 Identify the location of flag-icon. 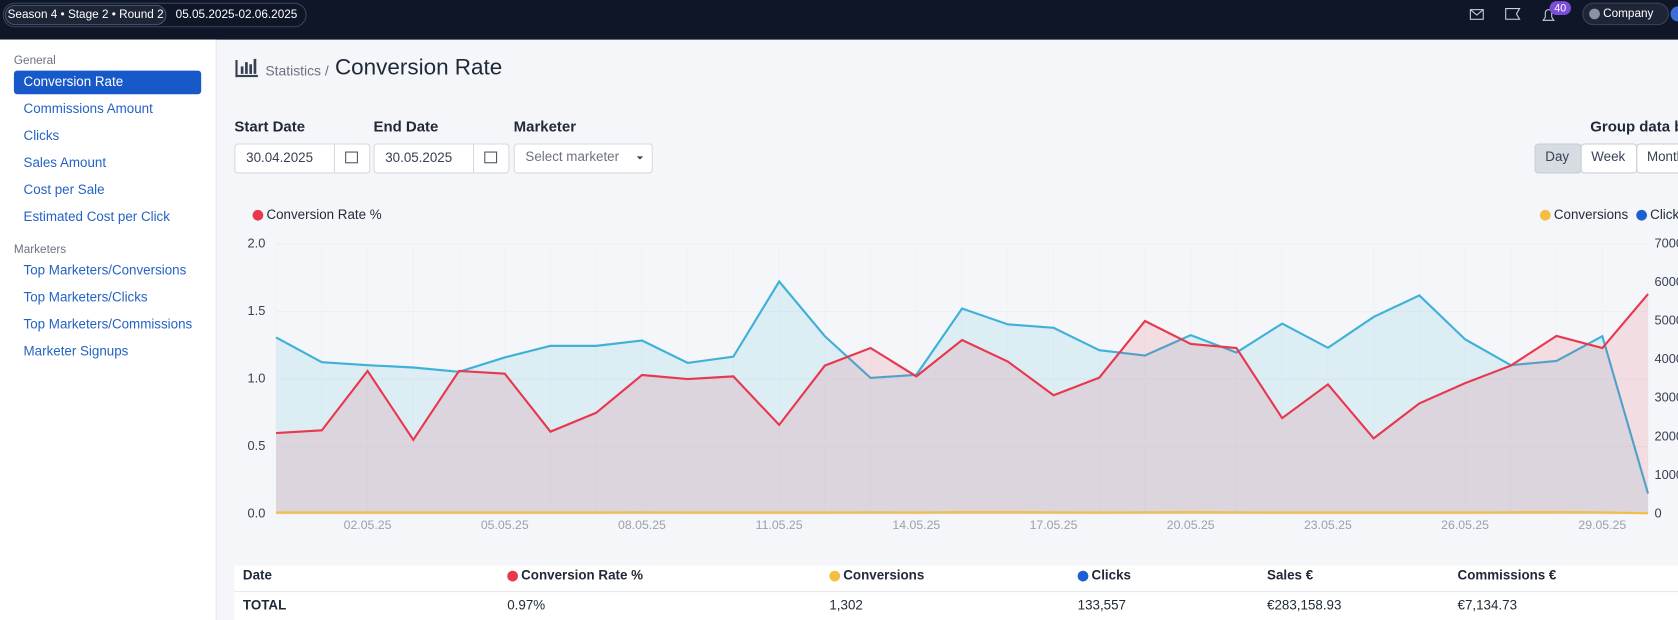
(1513, 14).